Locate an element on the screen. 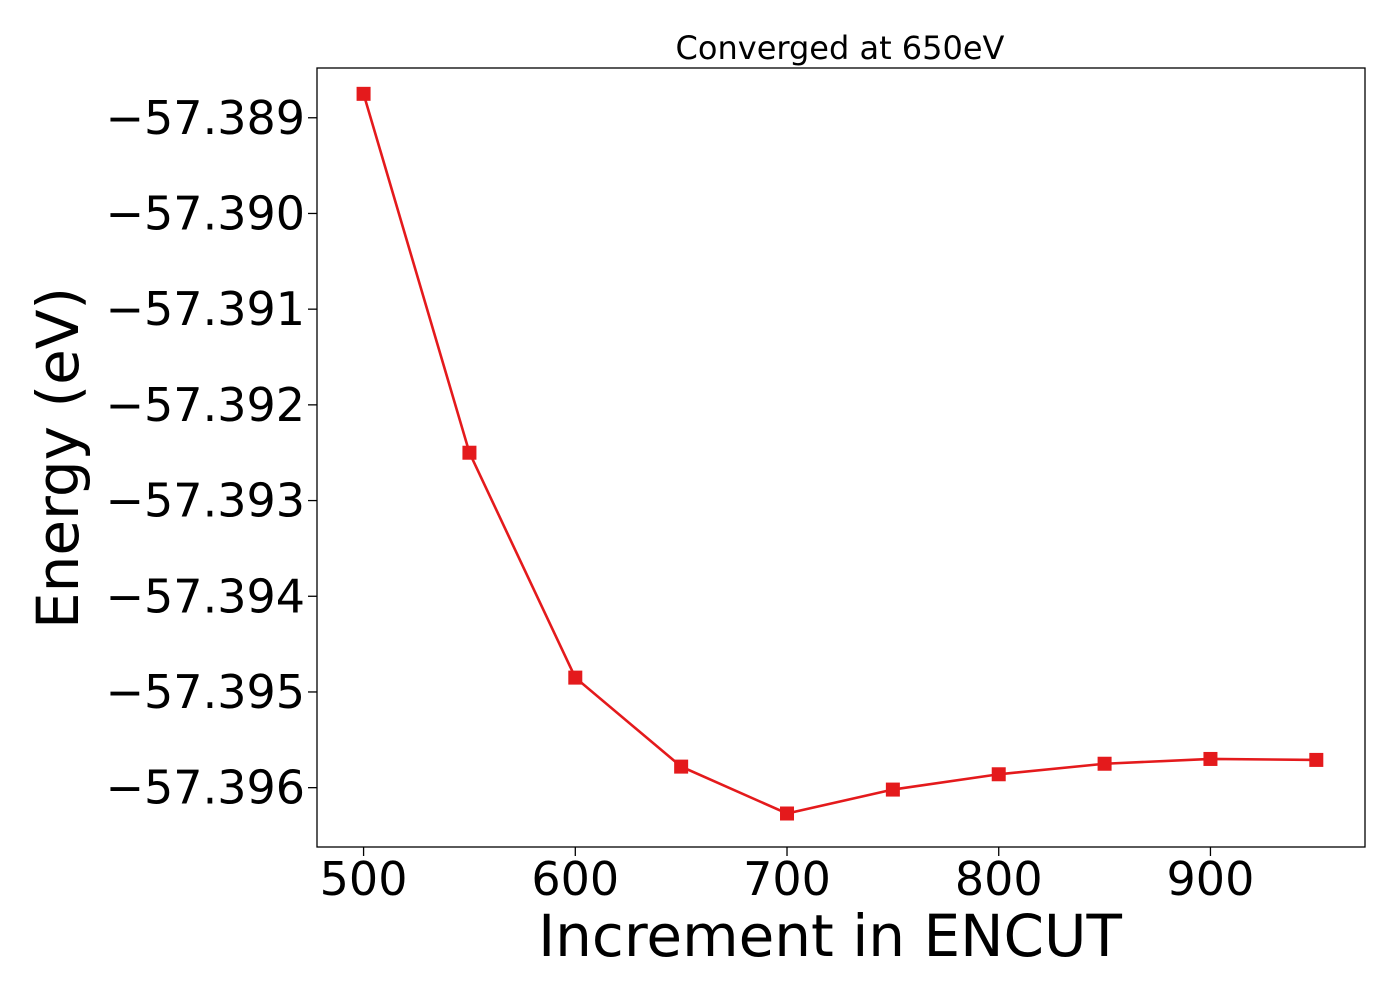 The image size is (1400, 1000). y-tick-label: −57.396 is located at coordinates (206, 788).